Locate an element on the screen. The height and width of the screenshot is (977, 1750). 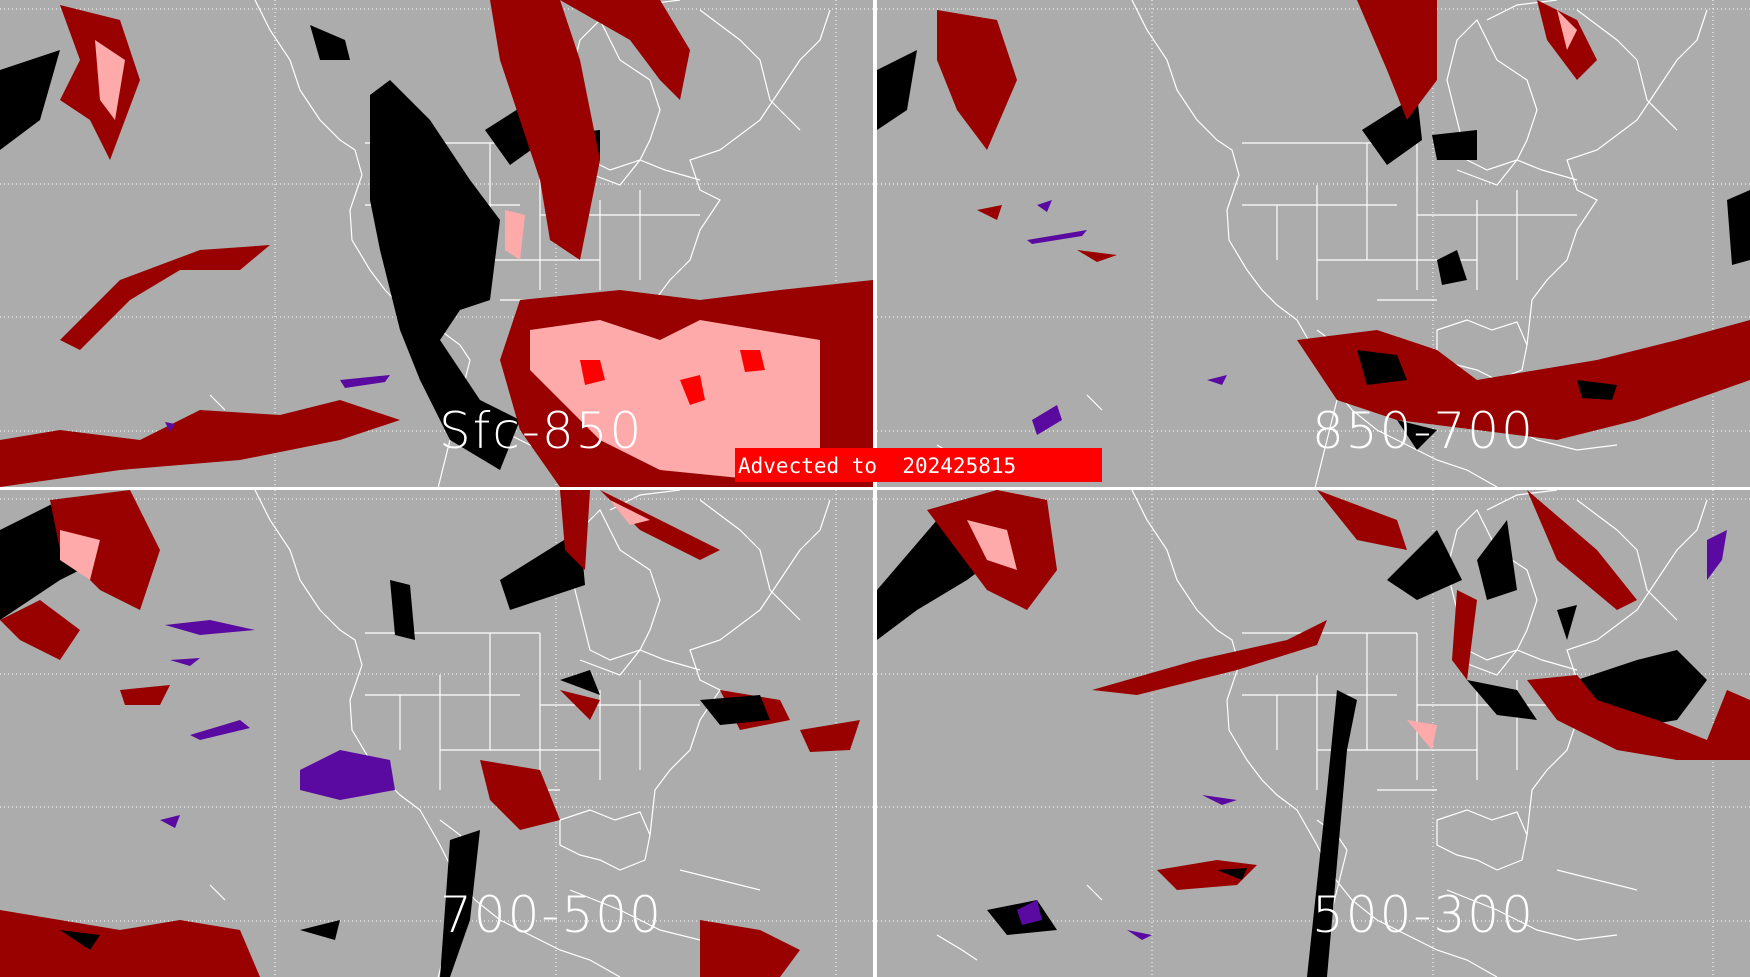
panel-label: Sfc-850 is located at coordinates (541, 431).